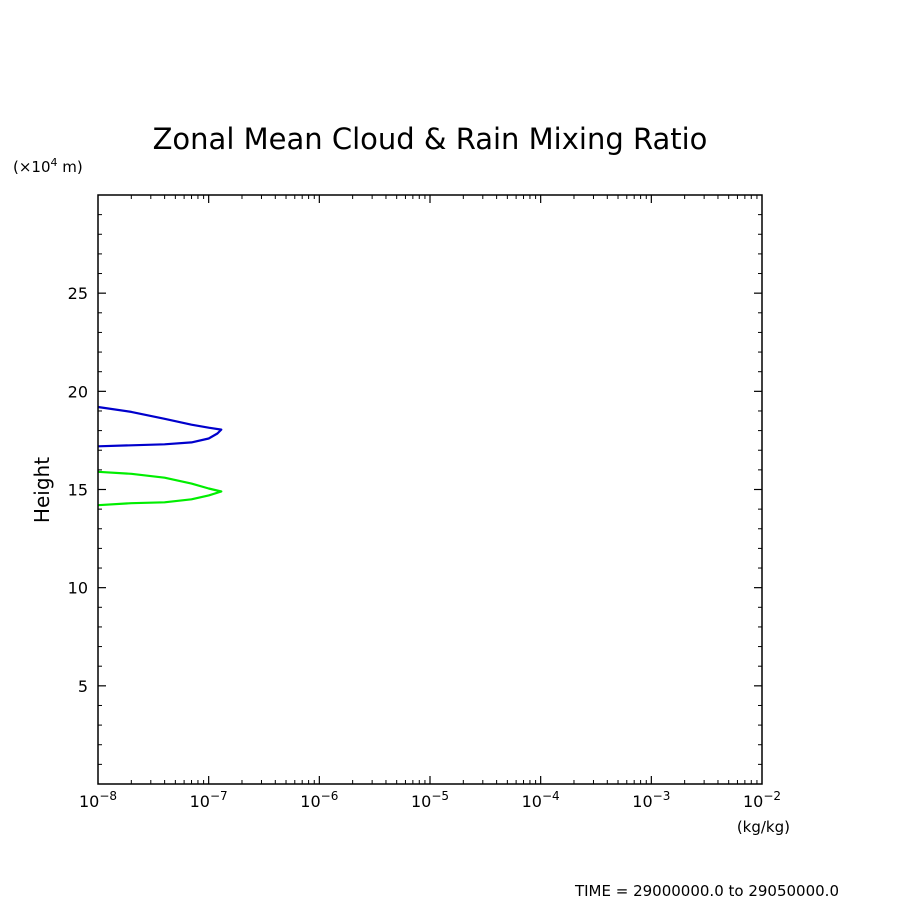 This screenshot has width=904, height=904. I want to click on y-tick-label: 15, so click(78, 490).